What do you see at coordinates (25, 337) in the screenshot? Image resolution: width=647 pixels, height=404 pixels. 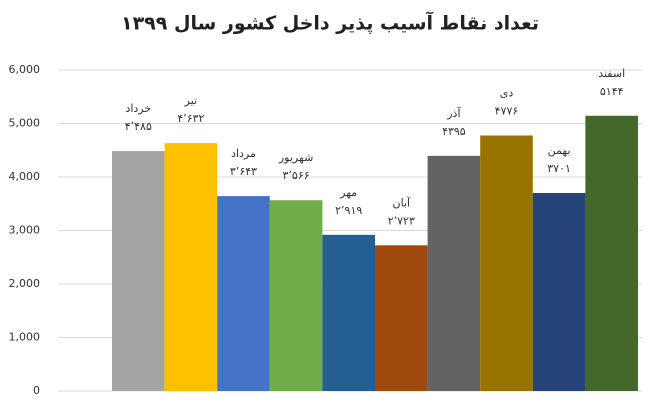 I see `y-tick-label: 1,000` at bounding box center [25, 337].